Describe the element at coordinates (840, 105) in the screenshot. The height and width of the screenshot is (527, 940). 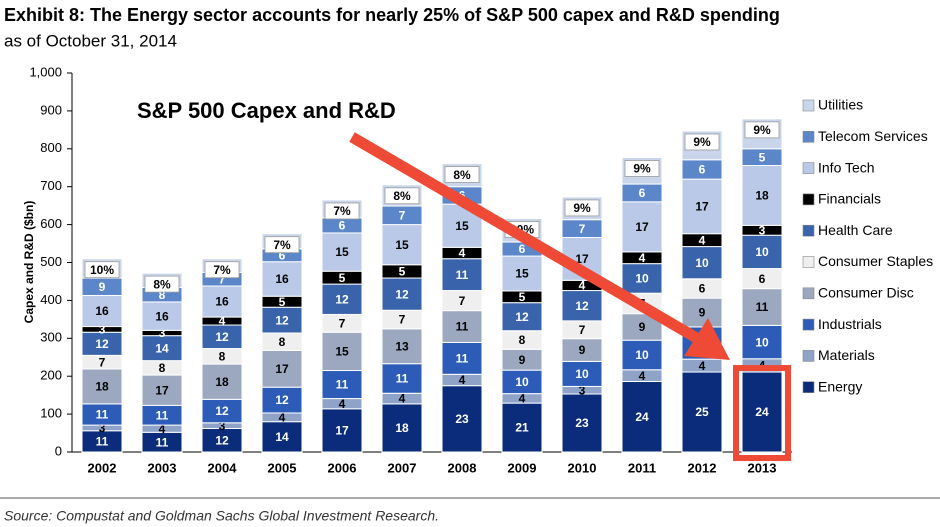
I see `legend-label: Utilities` at that location.